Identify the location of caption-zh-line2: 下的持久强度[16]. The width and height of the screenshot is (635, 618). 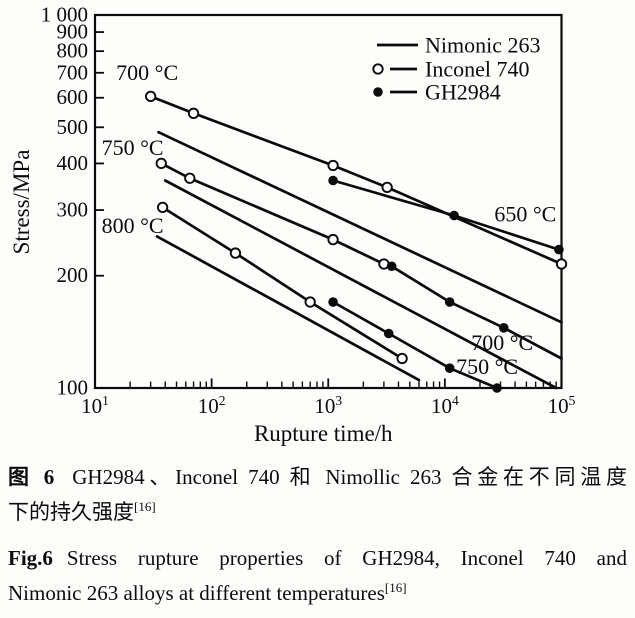
(317, 512).